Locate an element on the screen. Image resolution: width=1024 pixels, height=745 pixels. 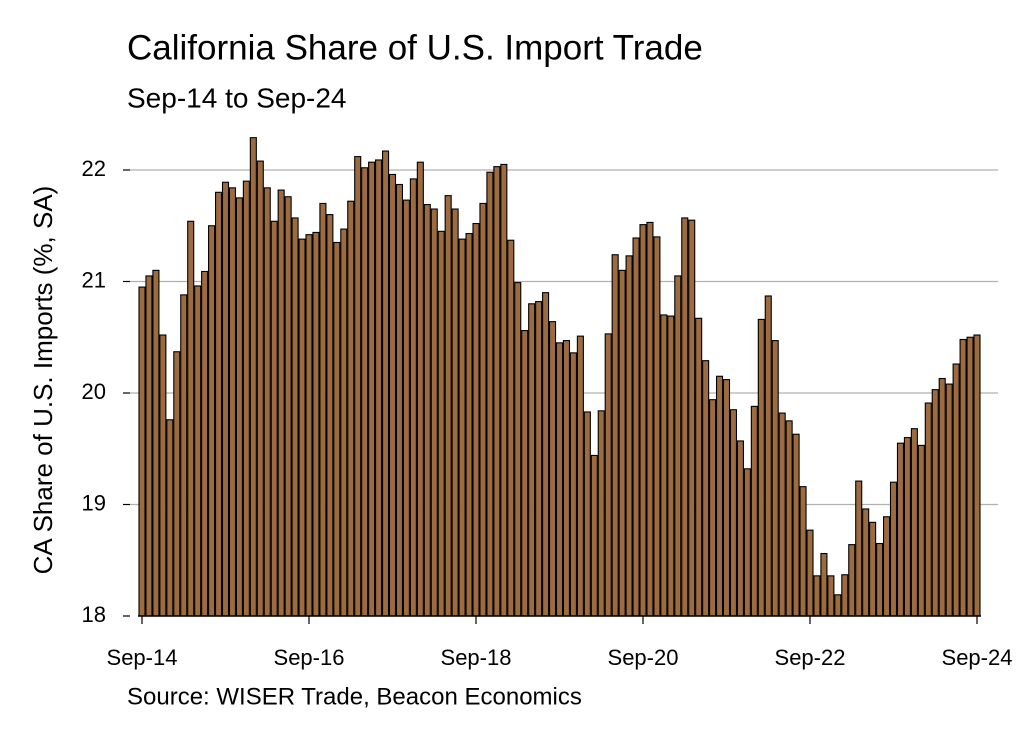
x-tick-label: Sep-14 is located at coordinates (142, 657).